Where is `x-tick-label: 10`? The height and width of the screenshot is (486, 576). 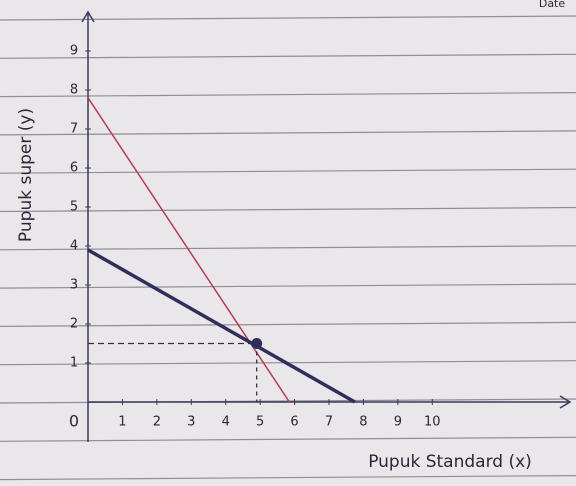
x-tick-label: 10 is located at coordinates (432, 422).